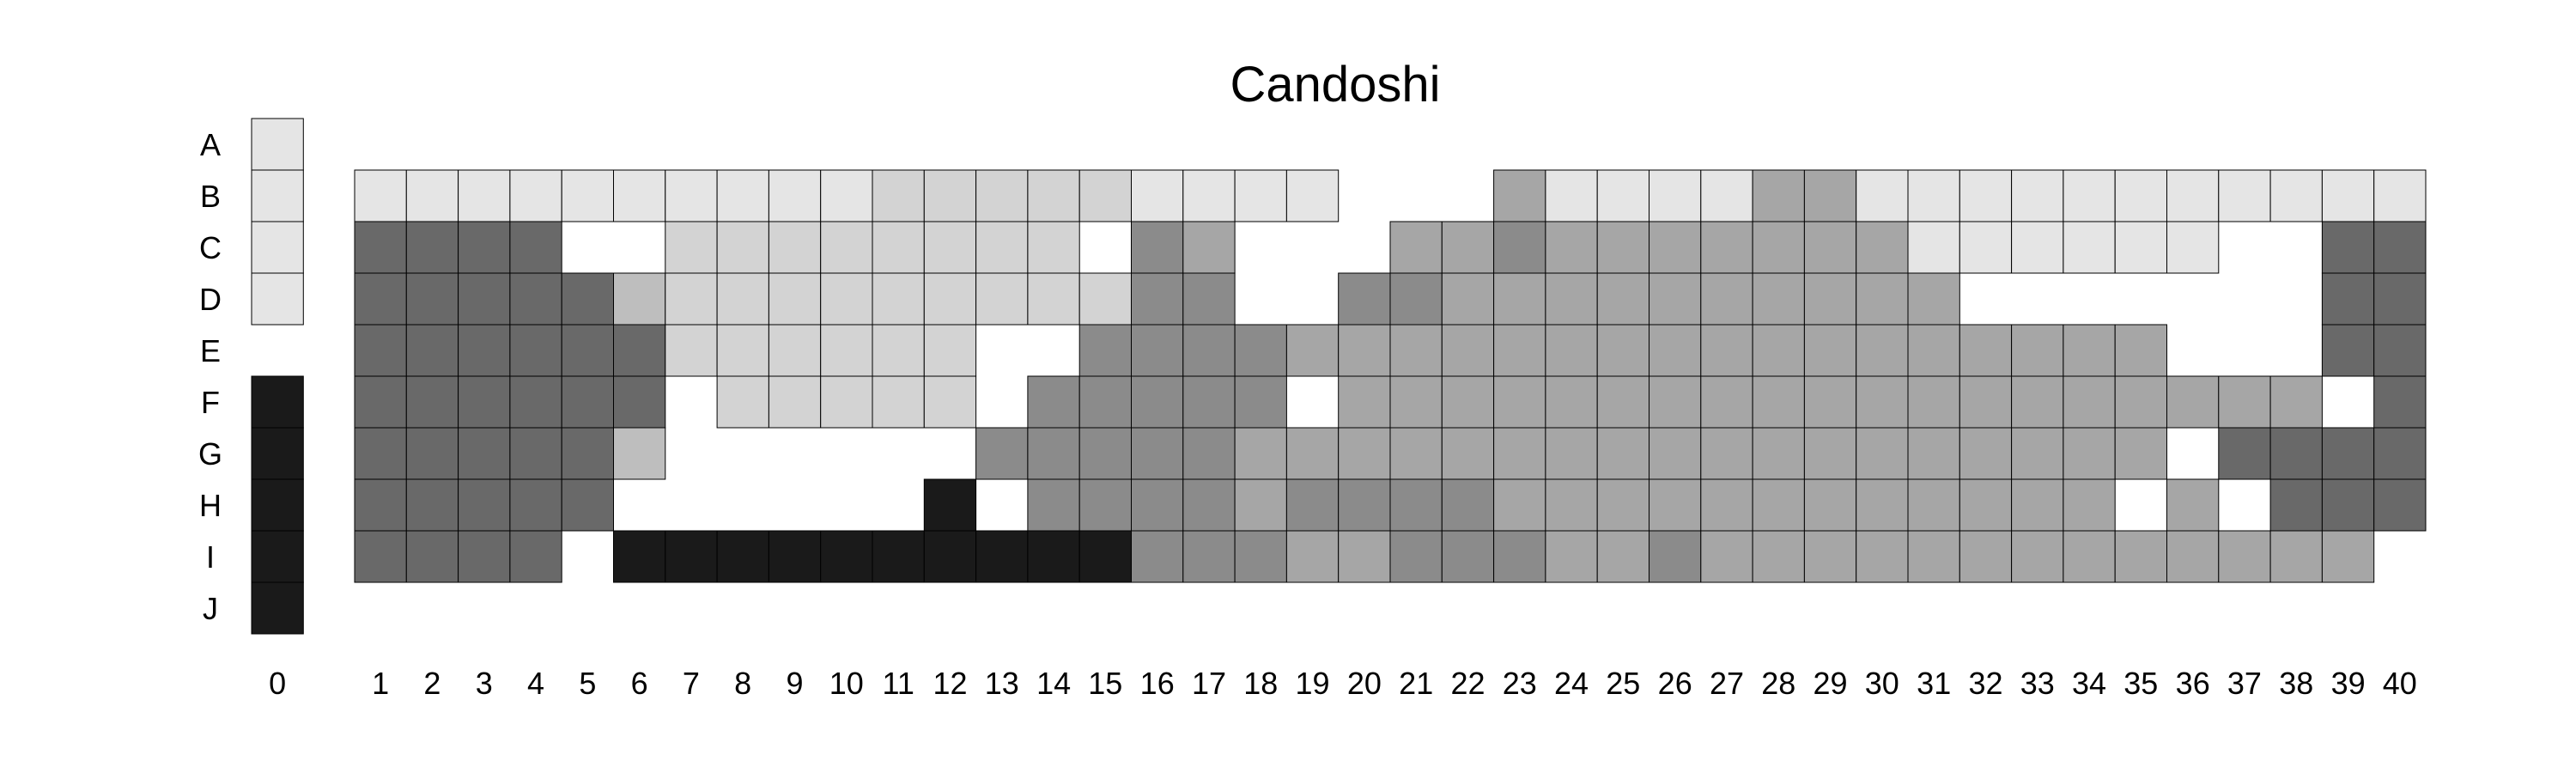  I want to click on legend-cell-A, so click(278, 144).